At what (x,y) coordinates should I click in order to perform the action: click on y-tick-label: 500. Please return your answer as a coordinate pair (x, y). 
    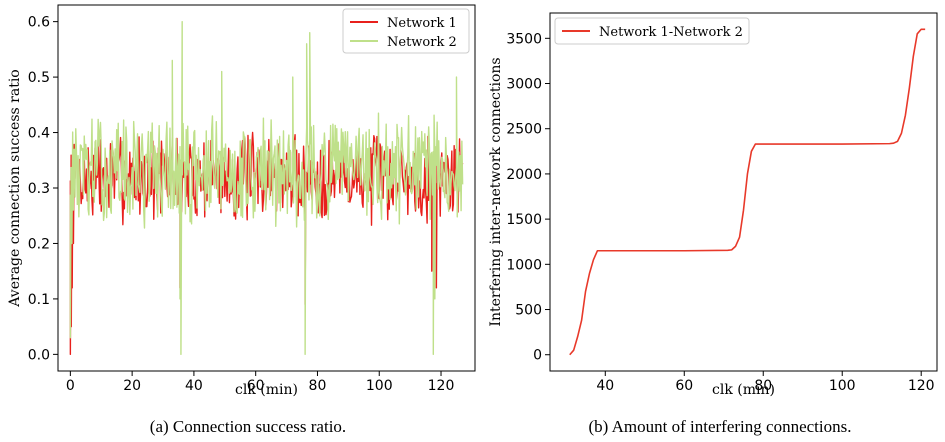
    Looking at the image, I should click on (528, 311).